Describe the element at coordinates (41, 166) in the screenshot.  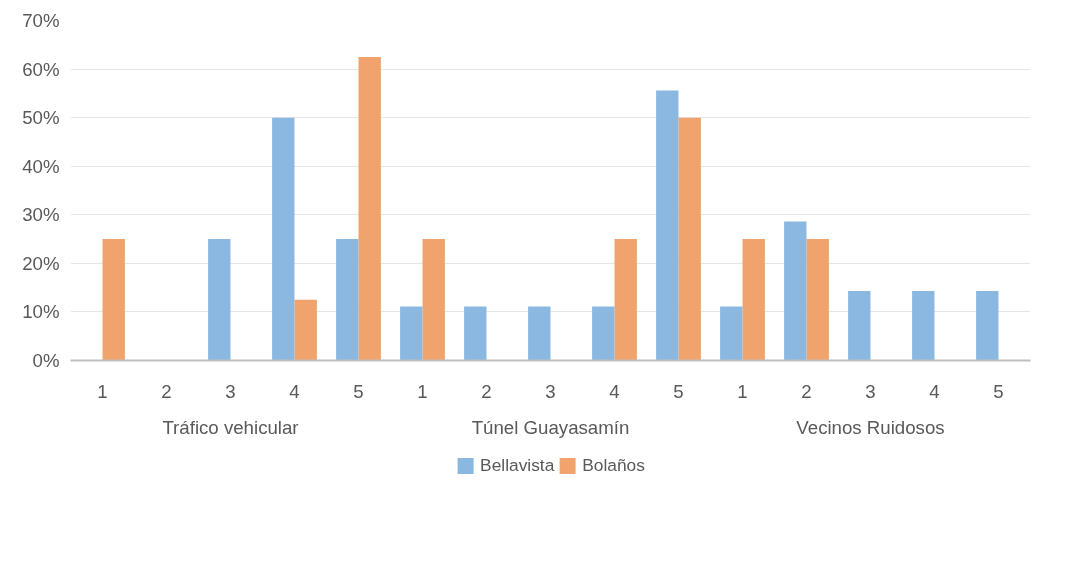
I see `y-tick-label: 40%` at that location.